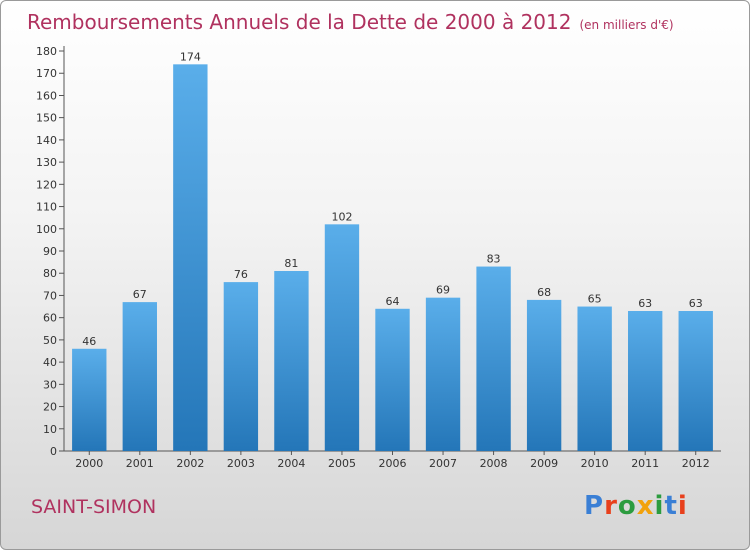 Image resolution: width=750 pixels, height=550 pixels. What do you see at coordinates (46, 207) in the screenshot?
I see `y-tick-label: 110` at bounding box center [46, 207].